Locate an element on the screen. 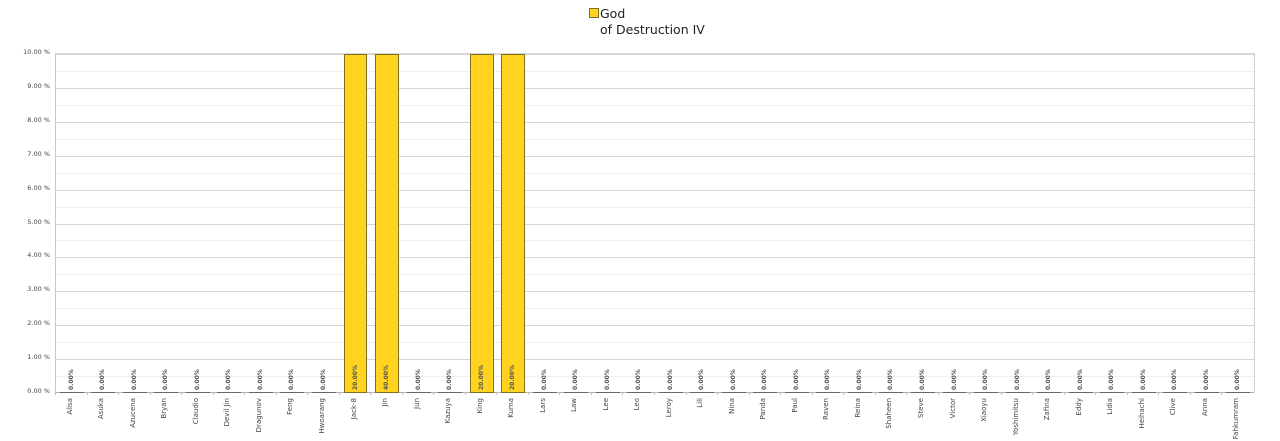  y-tick-label: 10.00 % is located at coordinates (36, 52).